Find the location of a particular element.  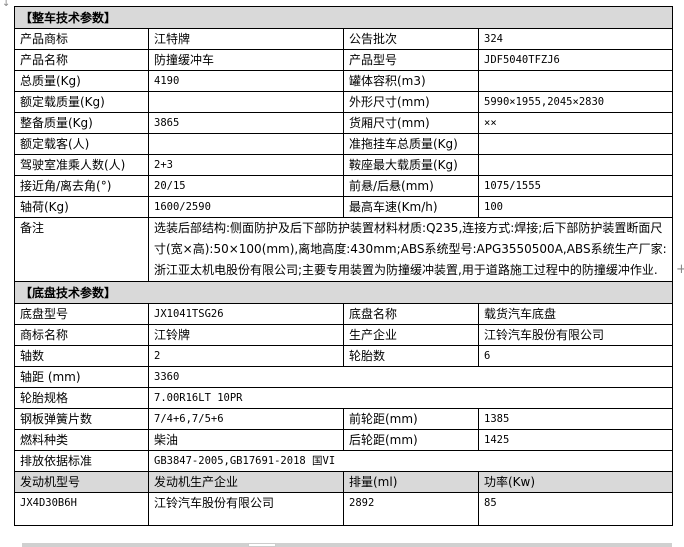

section-title: 【底盘技术参数】 is located at coordinates (343, 292).